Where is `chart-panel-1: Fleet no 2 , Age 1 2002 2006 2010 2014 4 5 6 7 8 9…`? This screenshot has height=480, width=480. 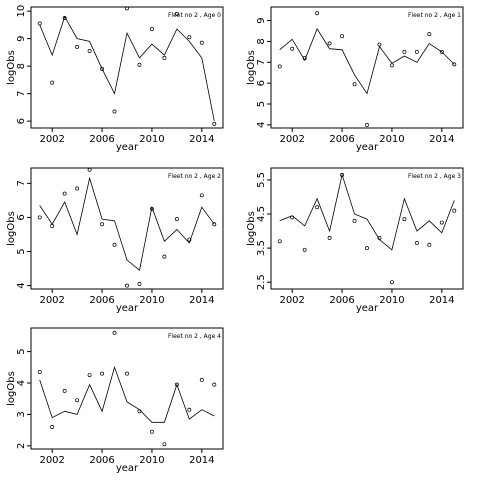
chart-panel-1: Fleet no 2 , Age 1 2002 2006 2010 2014 4 5 6 7 8 9… is located at coordinates (355, 79).